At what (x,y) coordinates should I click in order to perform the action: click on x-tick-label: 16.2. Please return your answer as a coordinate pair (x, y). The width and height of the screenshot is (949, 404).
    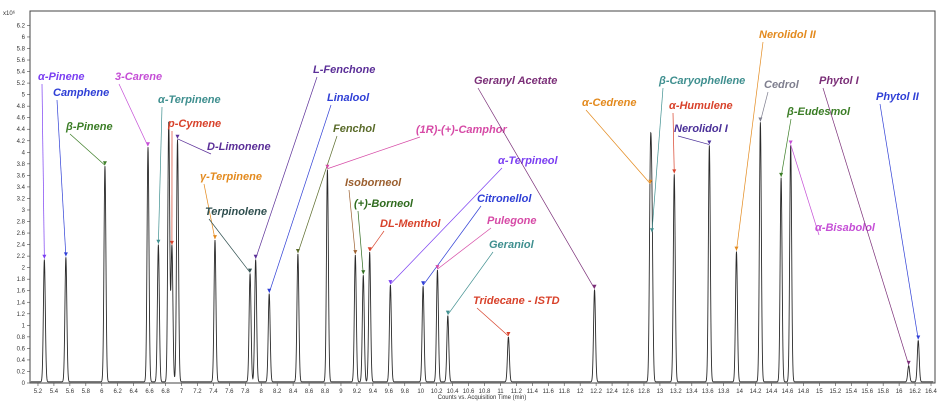
    Looking at the image, I should click on (915, 392).